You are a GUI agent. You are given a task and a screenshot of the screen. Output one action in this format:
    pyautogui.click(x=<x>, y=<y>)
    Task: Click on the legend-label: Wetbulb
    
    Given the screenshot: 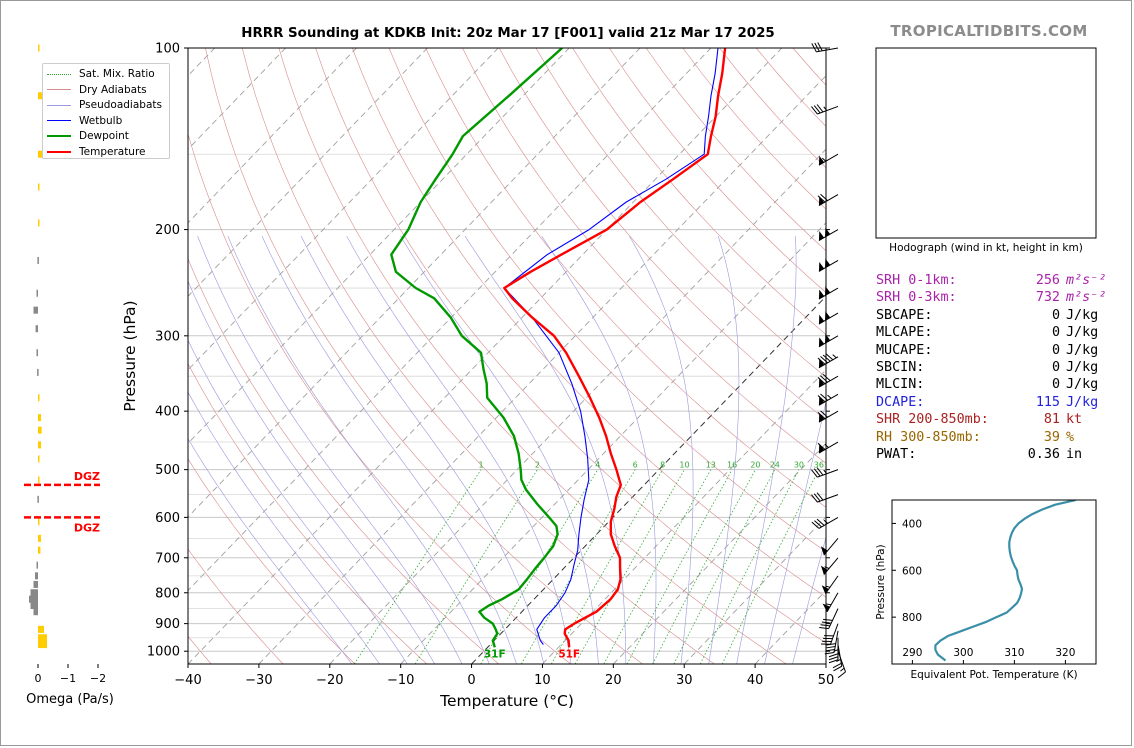 What is the action you would take?
    pyautogui.click(x=101, y=120)
    